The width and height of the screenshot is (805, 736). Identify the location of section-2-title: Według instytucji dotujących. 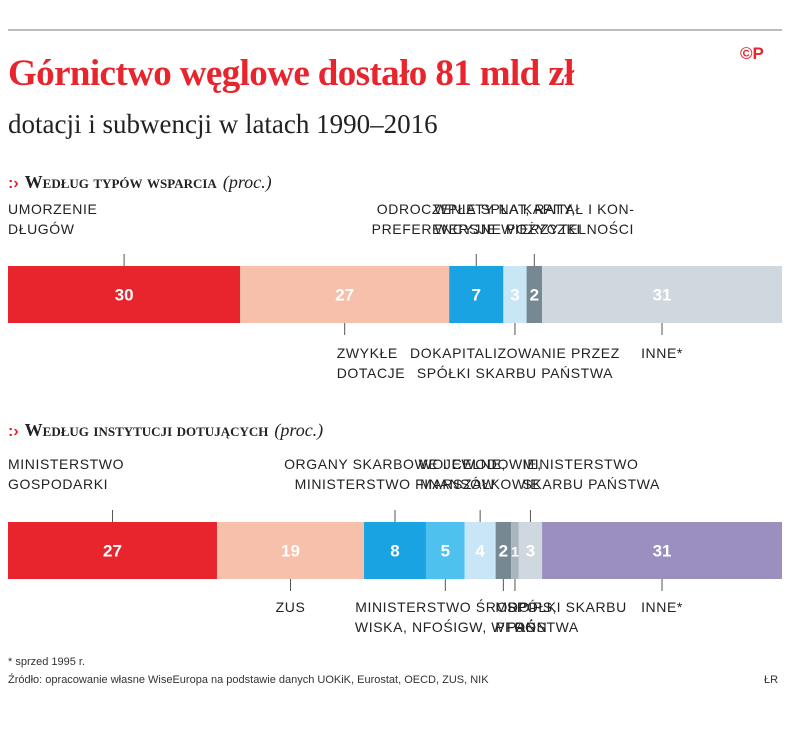
(146, 430).